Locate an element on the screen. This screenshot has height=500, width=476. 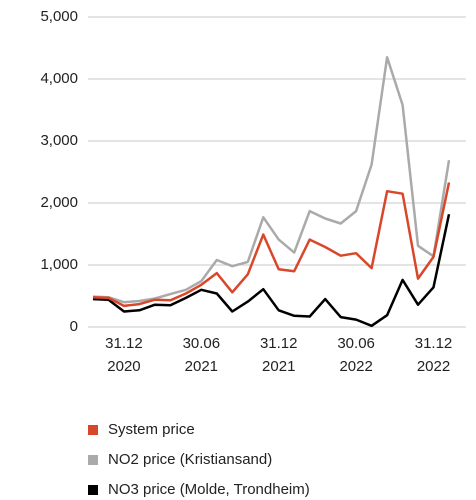
legend-label: NO3 price (Molde, Trondheim) is located at coordinates (209, 489).